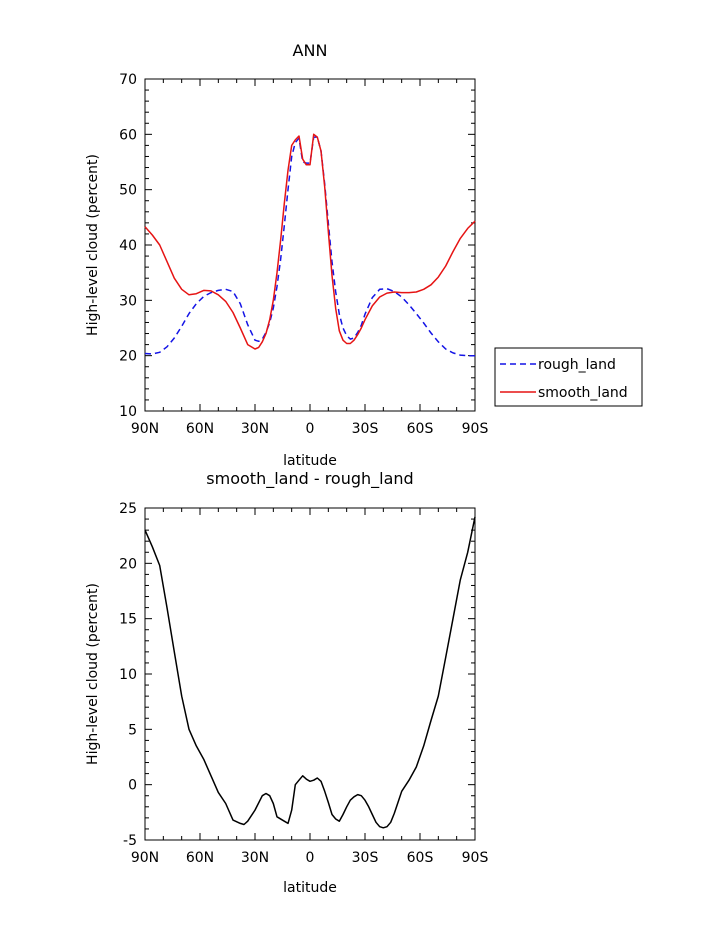 The height and width of the screenshot is (935, 723). What do you see at coordinates (128, 620) in the screenshot?
I see `y-tick-label: 15` at bounding box center [128, 620].